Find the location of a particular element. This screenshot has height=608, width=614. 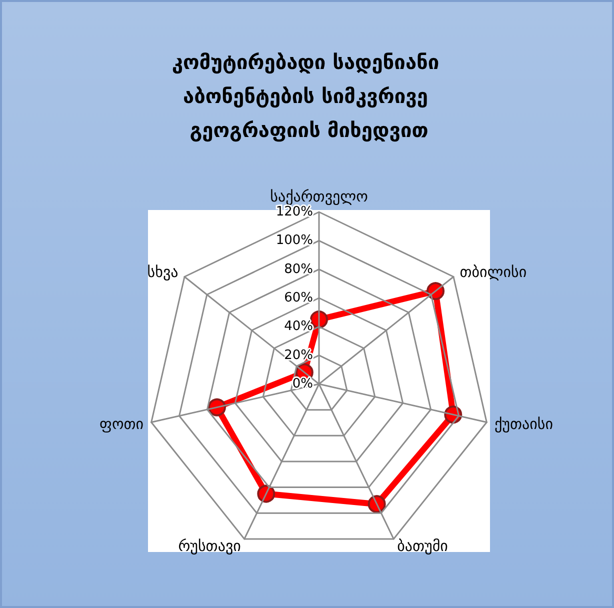

y-tick-label: 40% is located at coordinates (298, 326).